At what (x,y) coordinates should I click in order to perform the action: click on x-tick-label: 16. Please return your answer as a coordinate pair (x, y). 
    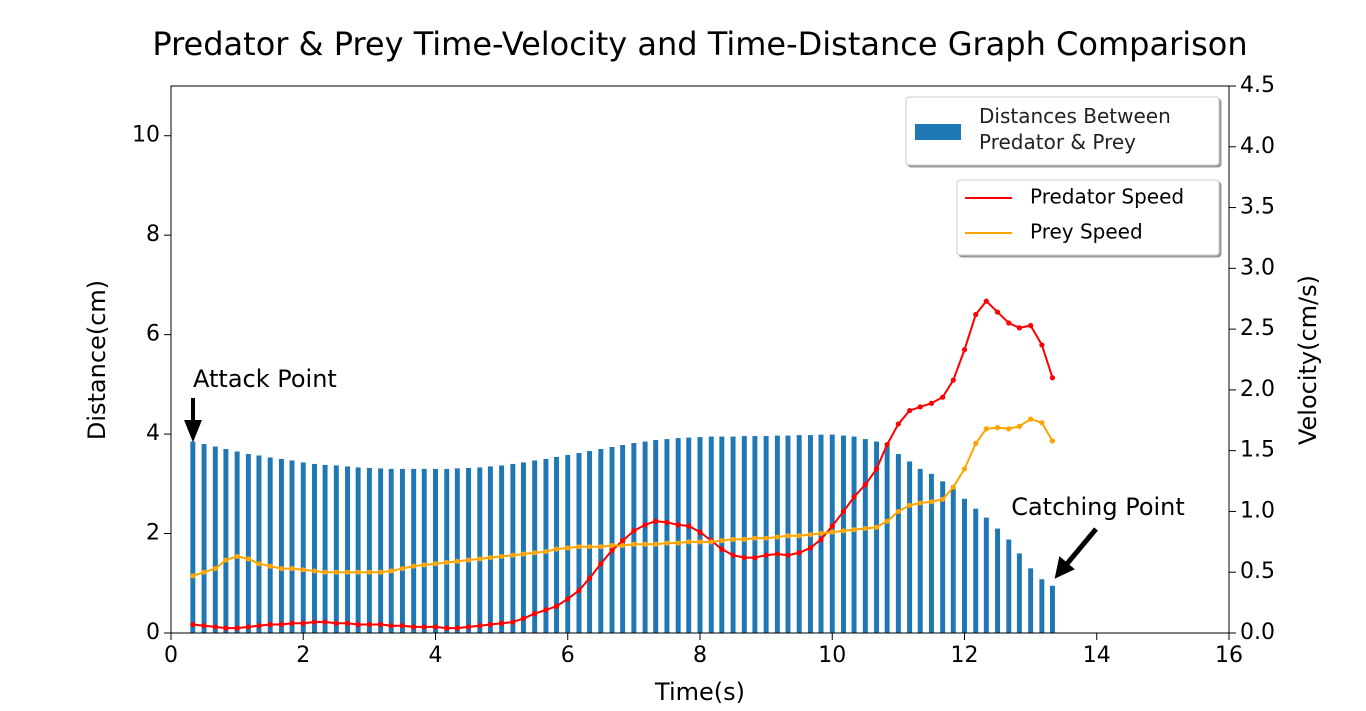
    Looking at the image, I should click on (1229, 655).